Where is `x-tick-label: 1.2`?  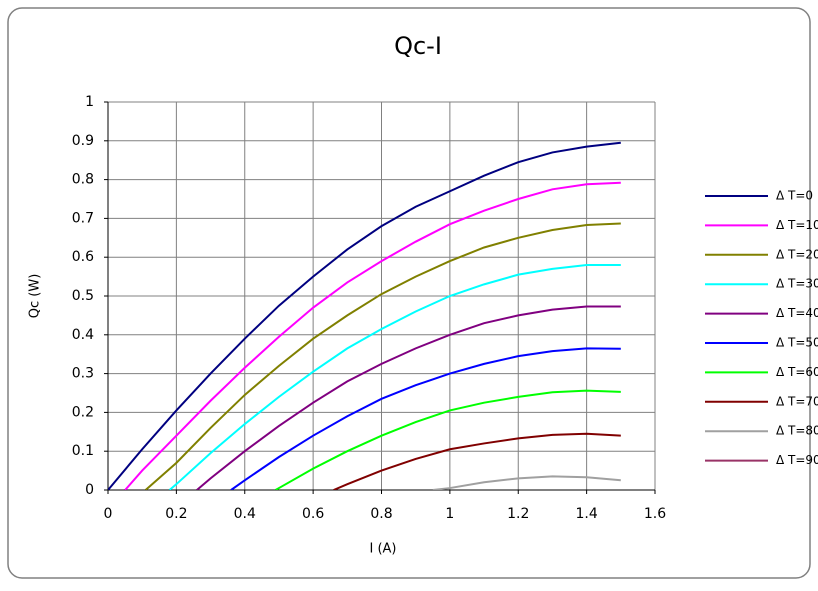 x-tick-label: 1.2 is located at coordinates (518, 514).